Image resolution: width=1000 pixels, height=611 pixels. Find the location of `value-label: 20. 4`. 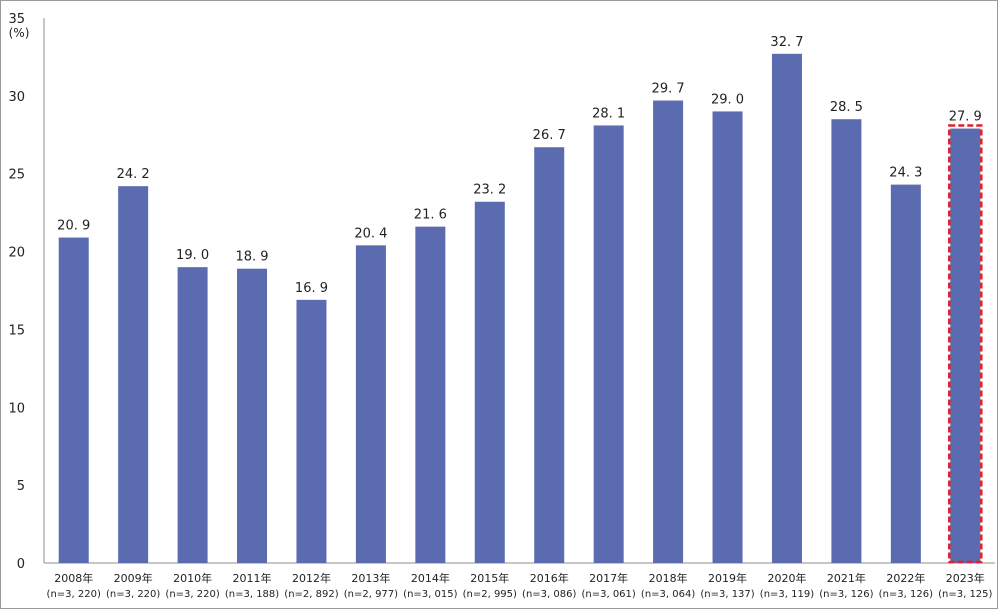

value-label: 20. 4 is located at coordinates (370, 233).